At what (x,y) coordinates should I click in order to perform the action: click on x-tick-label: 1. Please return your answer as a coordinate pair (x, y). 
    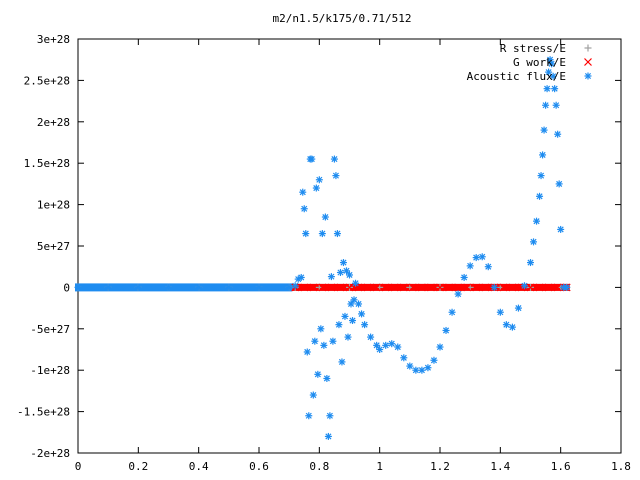
    Looking at the image, I should click on (379, 466).